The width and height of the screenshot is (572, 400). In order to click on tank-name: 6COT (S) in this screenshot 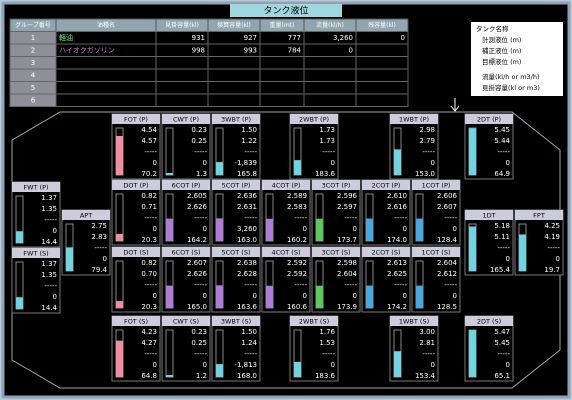, I will do `click(185, 253)`.